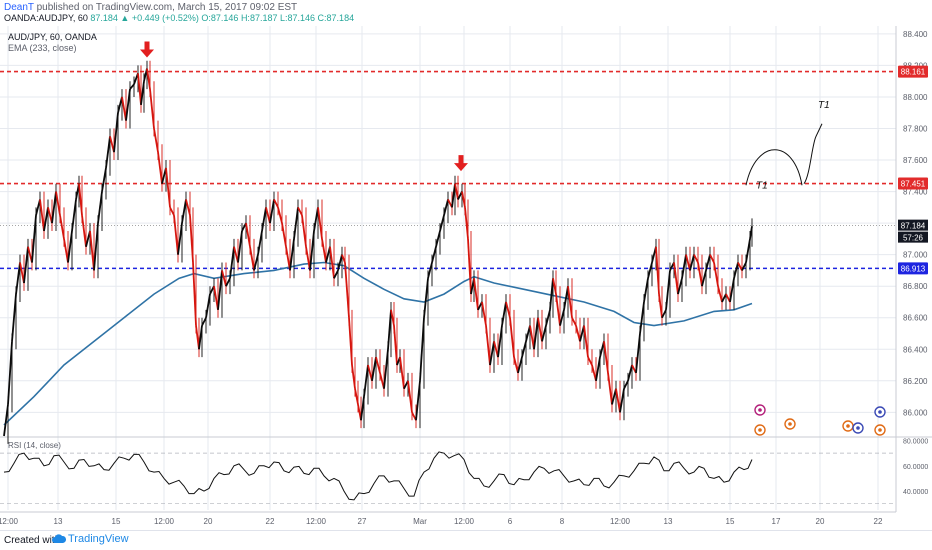 This screenshot has height=550, width=932. Describe the element at coordinates (46, 18) in the screenshot. I see `symbol-label: OANDA:AUDJPY, 60` at that location.